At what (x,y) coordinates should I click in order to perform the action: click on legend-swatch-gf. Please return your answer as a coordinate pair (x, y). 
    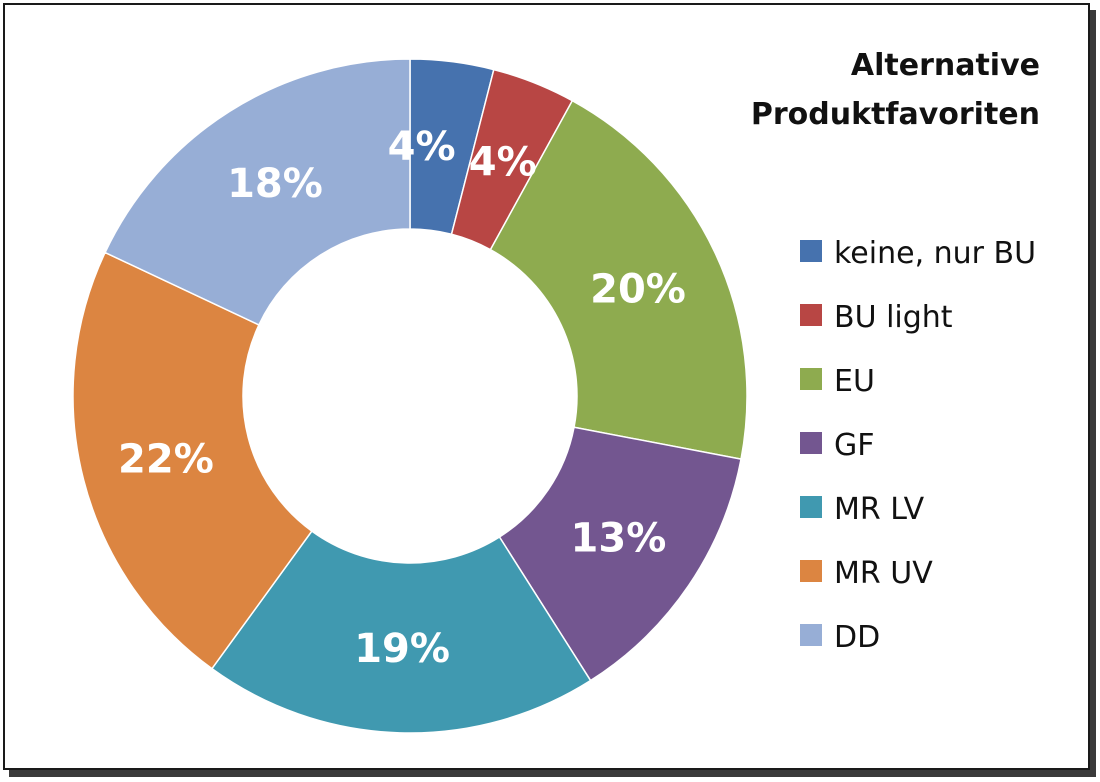
    Looking at the image, I should click on (811, 443).